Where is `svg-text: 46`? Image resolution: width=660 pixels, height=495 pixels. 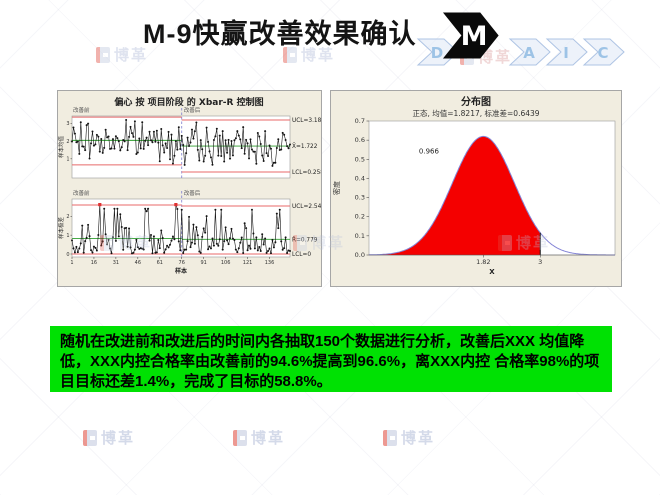 svg-text: 46 is located at coordinates (138, 263).